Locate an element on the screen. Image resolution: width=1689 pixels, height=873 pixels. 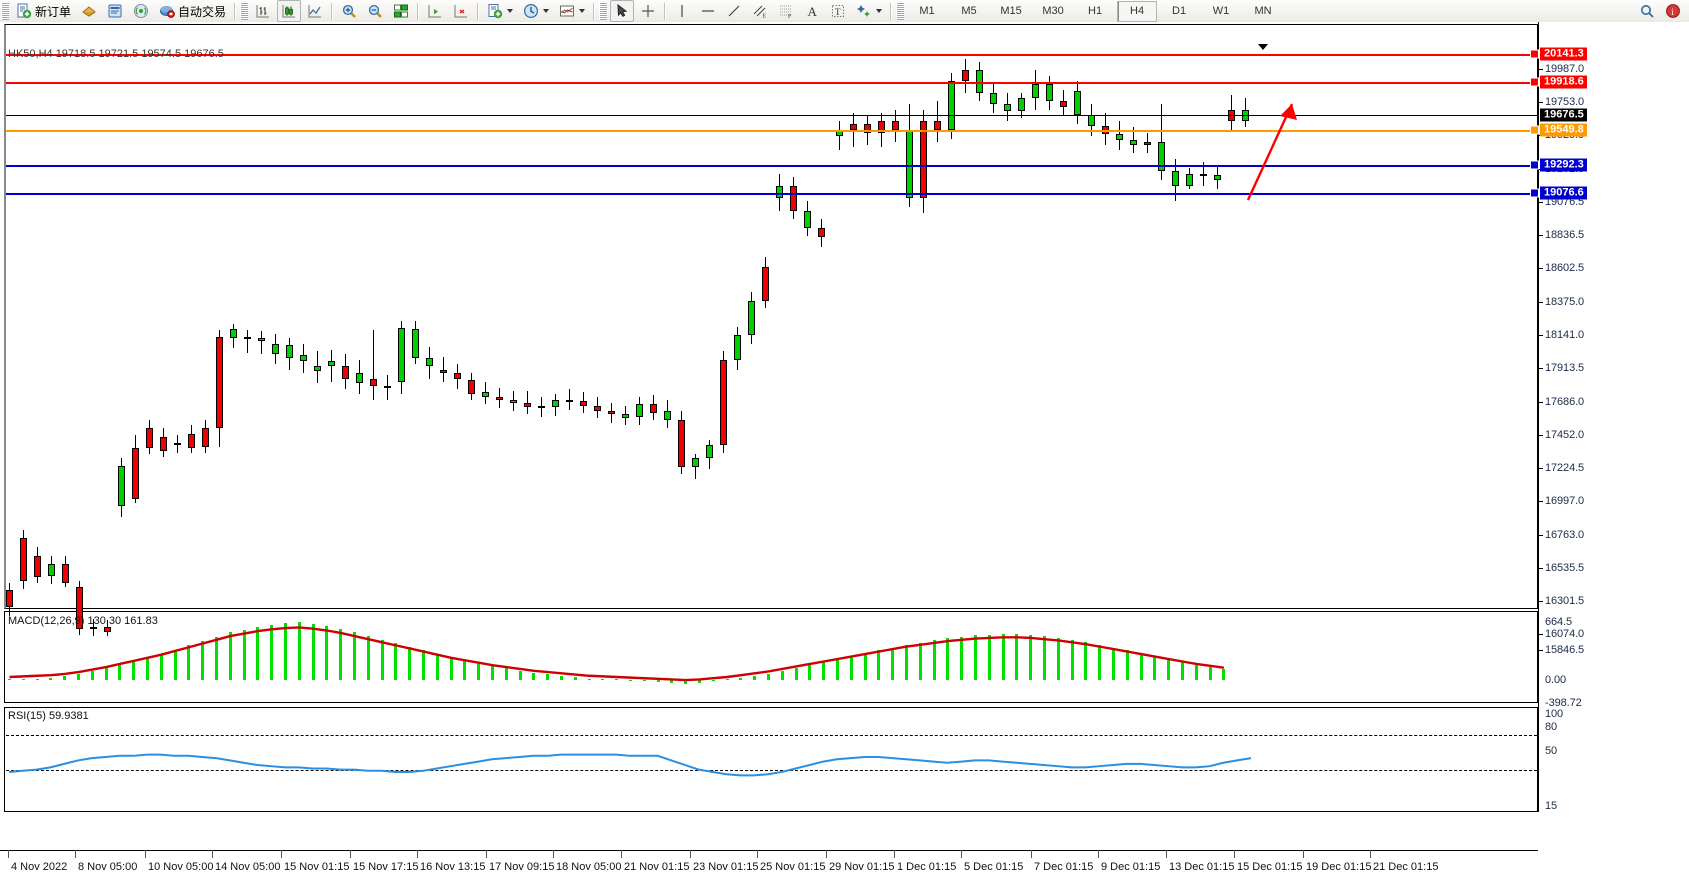
level-line-pivot is located at coordinates (772, 131).